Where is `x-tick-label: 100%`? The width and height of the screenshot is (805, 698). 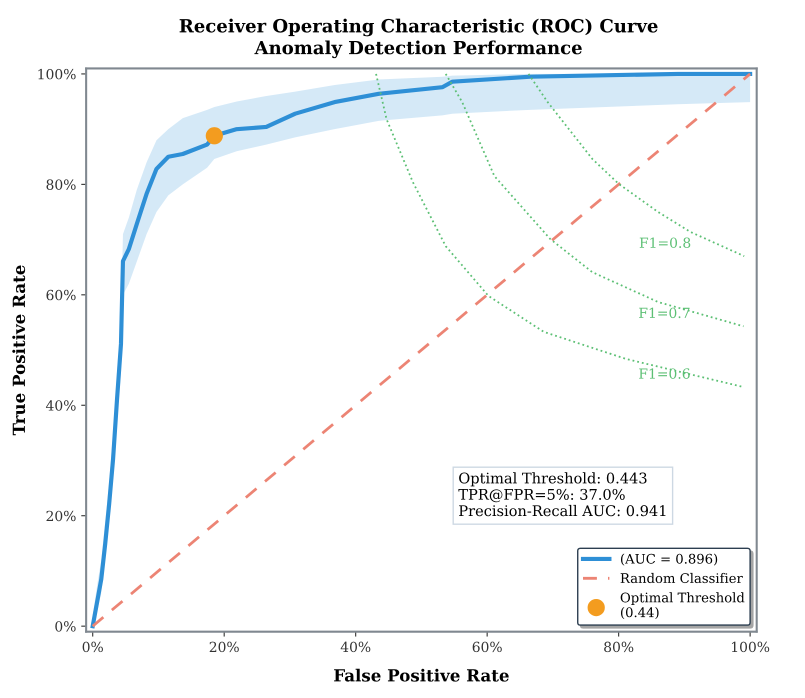 x-tick-label: 100% is located at coordinates (751, 647).